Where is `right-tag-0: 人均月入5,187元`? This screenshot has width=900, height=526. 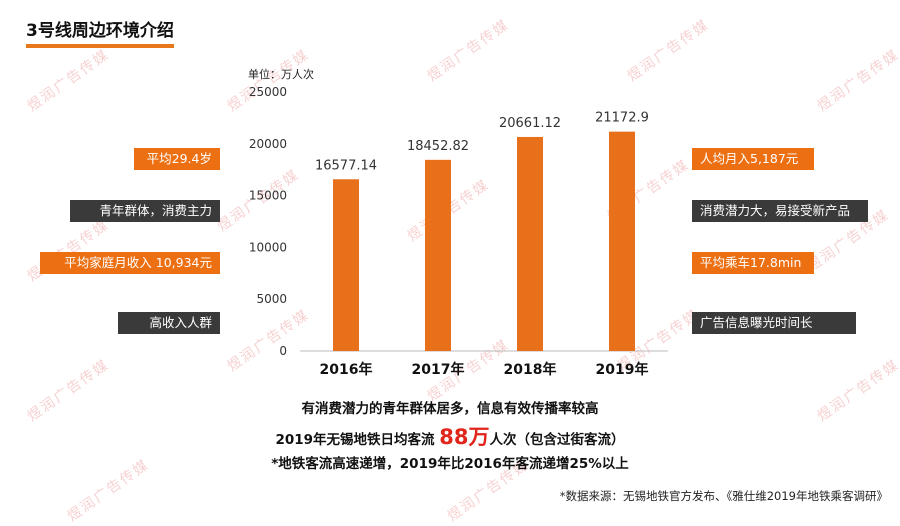 right-tag-0: 人均月入5,187元 is located at coordinates (753, 159).